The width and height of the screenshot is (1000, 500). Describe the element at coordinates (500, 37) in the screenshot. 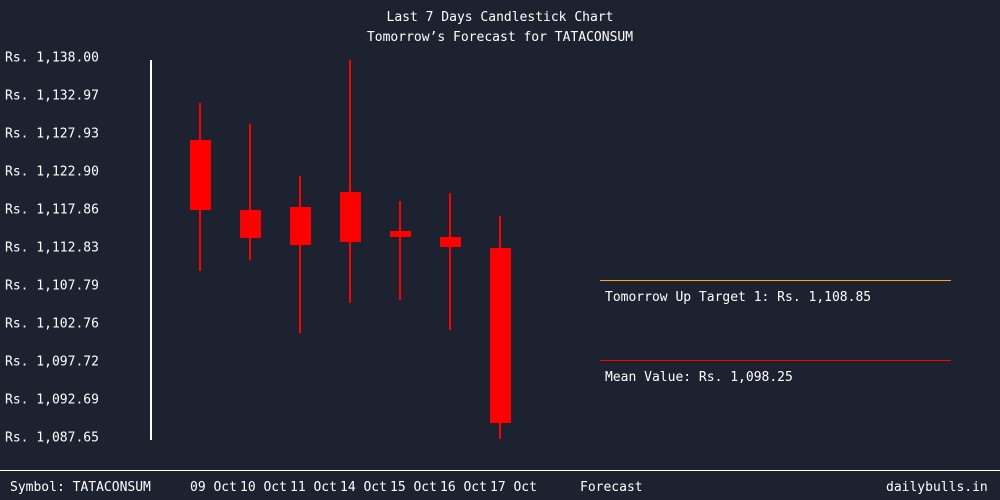

I see `chart-subtitle: Tomorrow’s Forecast for TATACONSUM` at that location.